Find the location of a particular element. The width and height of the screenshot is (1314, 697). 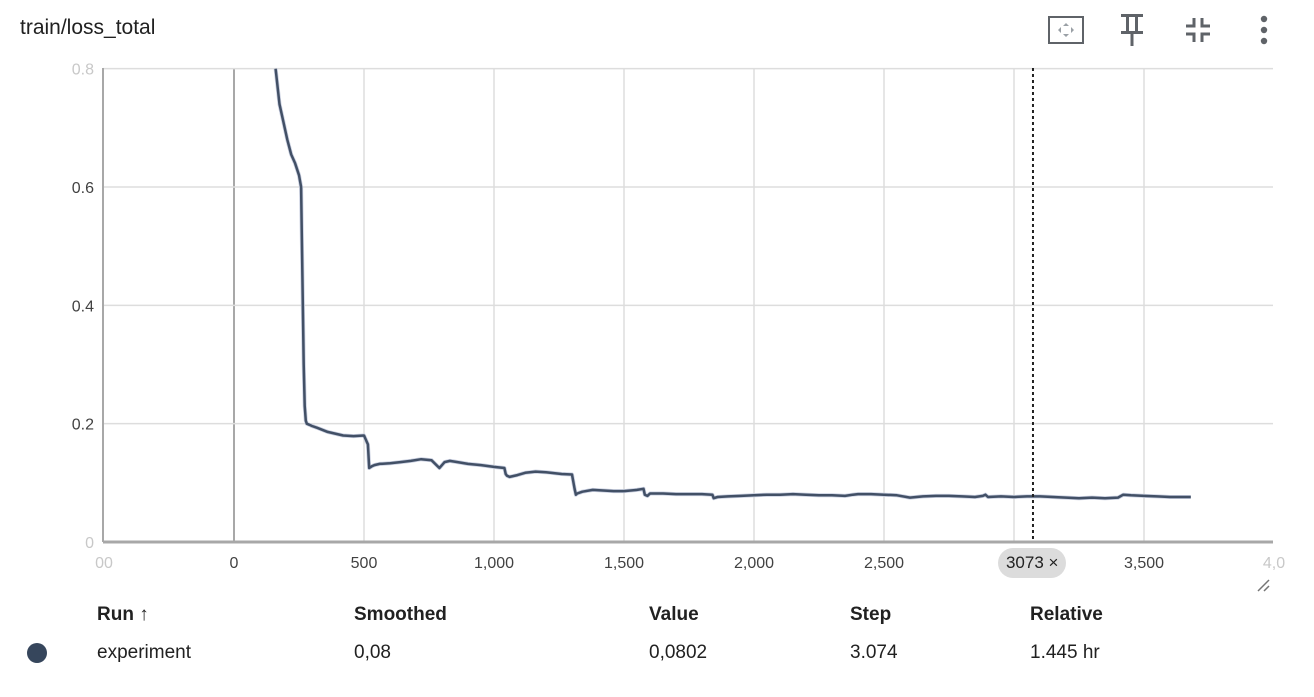

smoothed-value: 0,08 is located at coordinates (372, 652).